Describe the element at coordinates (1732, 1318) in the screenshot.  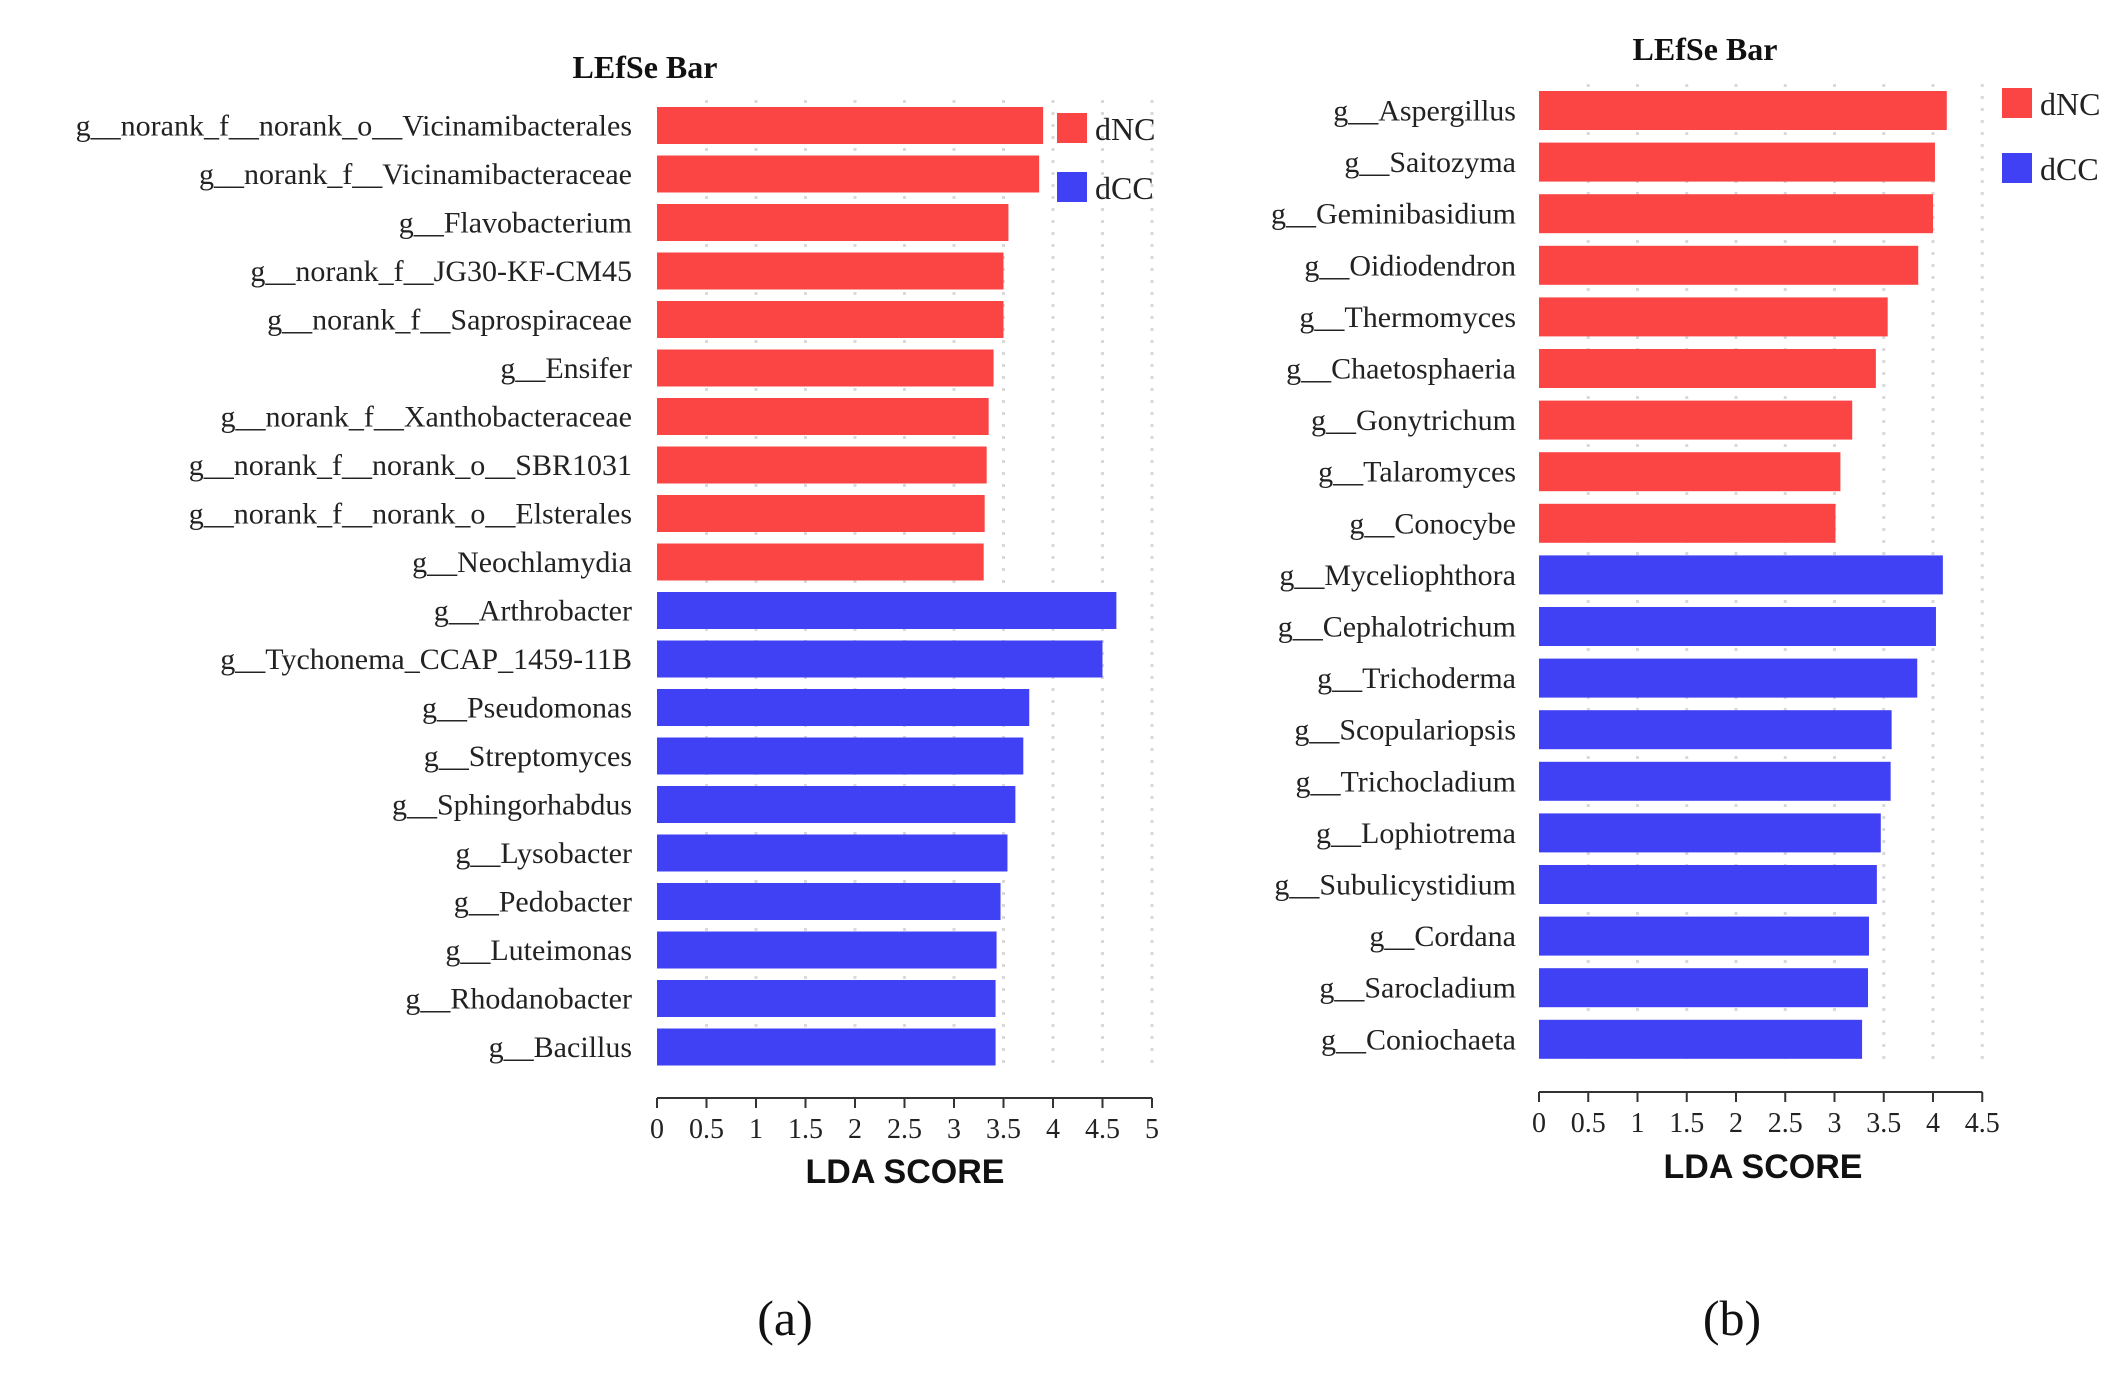
I see `panel-b-caption: (b)` at that location.